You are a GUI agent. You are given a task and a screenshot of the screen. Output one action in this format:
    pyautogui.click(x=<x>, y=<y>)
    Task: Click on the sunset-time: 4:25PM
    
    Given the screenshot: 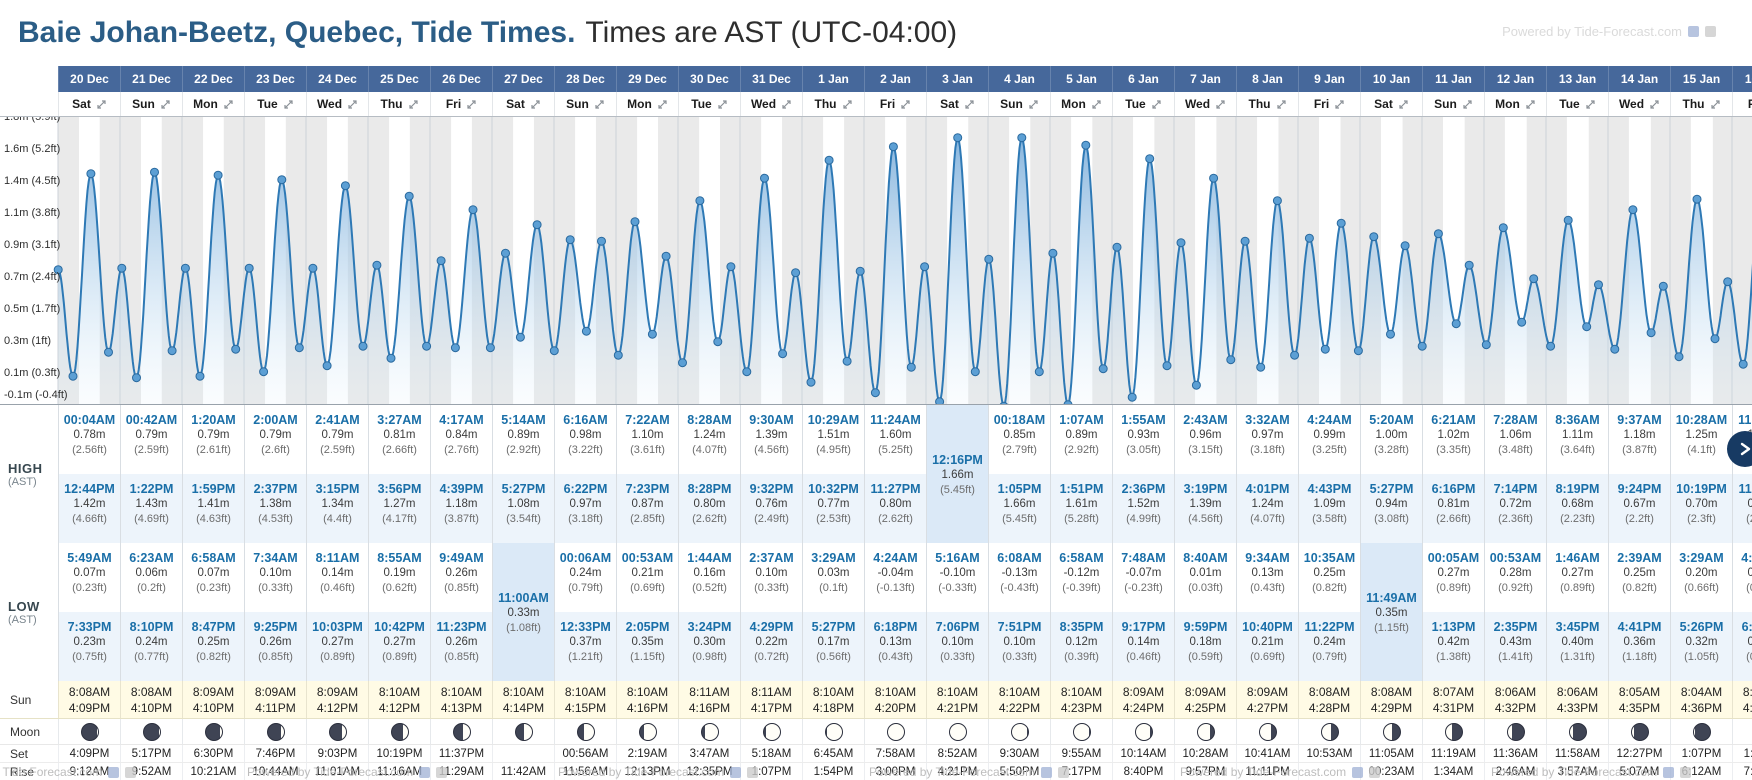 What is the action you would take?
    pyautogui.click(x=1205, y=707)
    